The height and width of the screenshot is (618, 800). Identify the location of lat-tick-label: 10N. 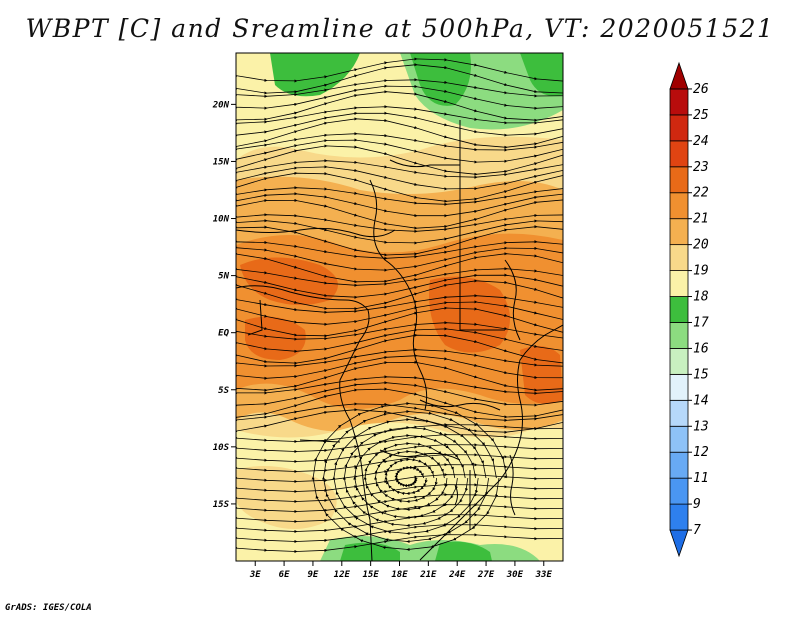
(221, 220).